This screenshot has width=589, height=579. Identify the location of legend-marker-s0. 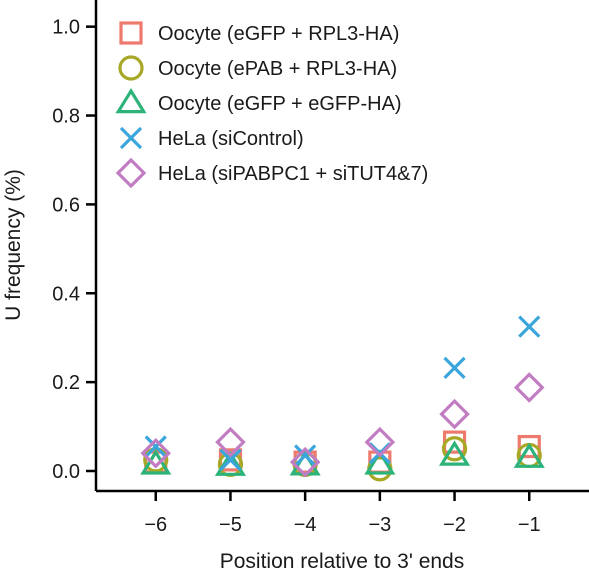
(131, 33).